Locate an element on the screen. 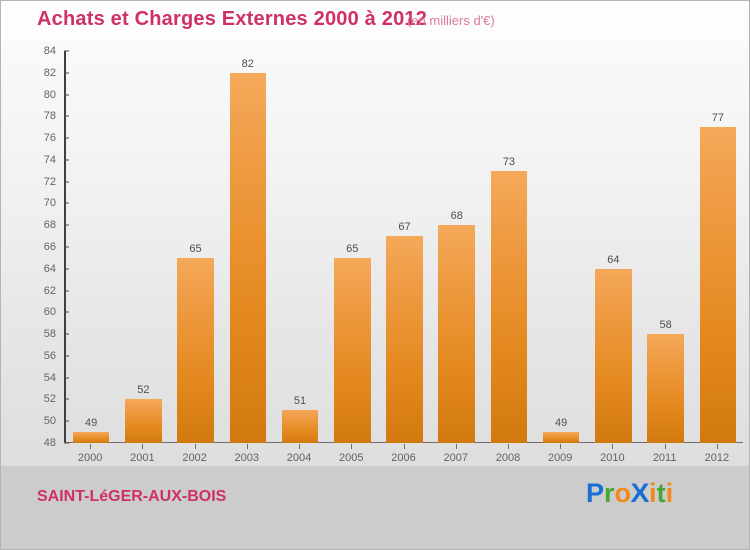 The width and height of the screenshot is (750, 550). y-axis-tick-label: 68 is located at coordinates (49, 225).